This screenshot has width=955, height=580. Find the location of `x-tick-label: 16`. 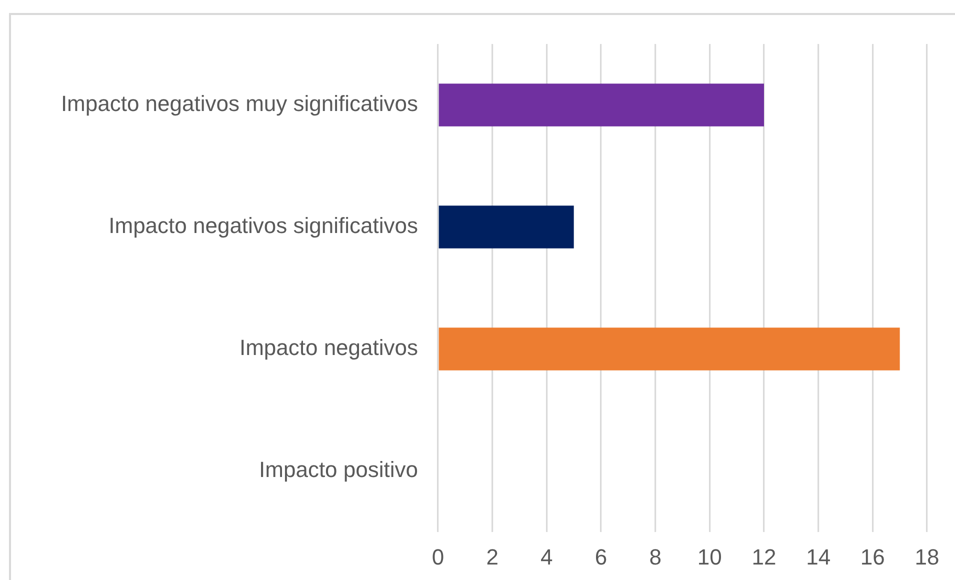

x-tick-label: 16 is located at coordinates (872, 557).